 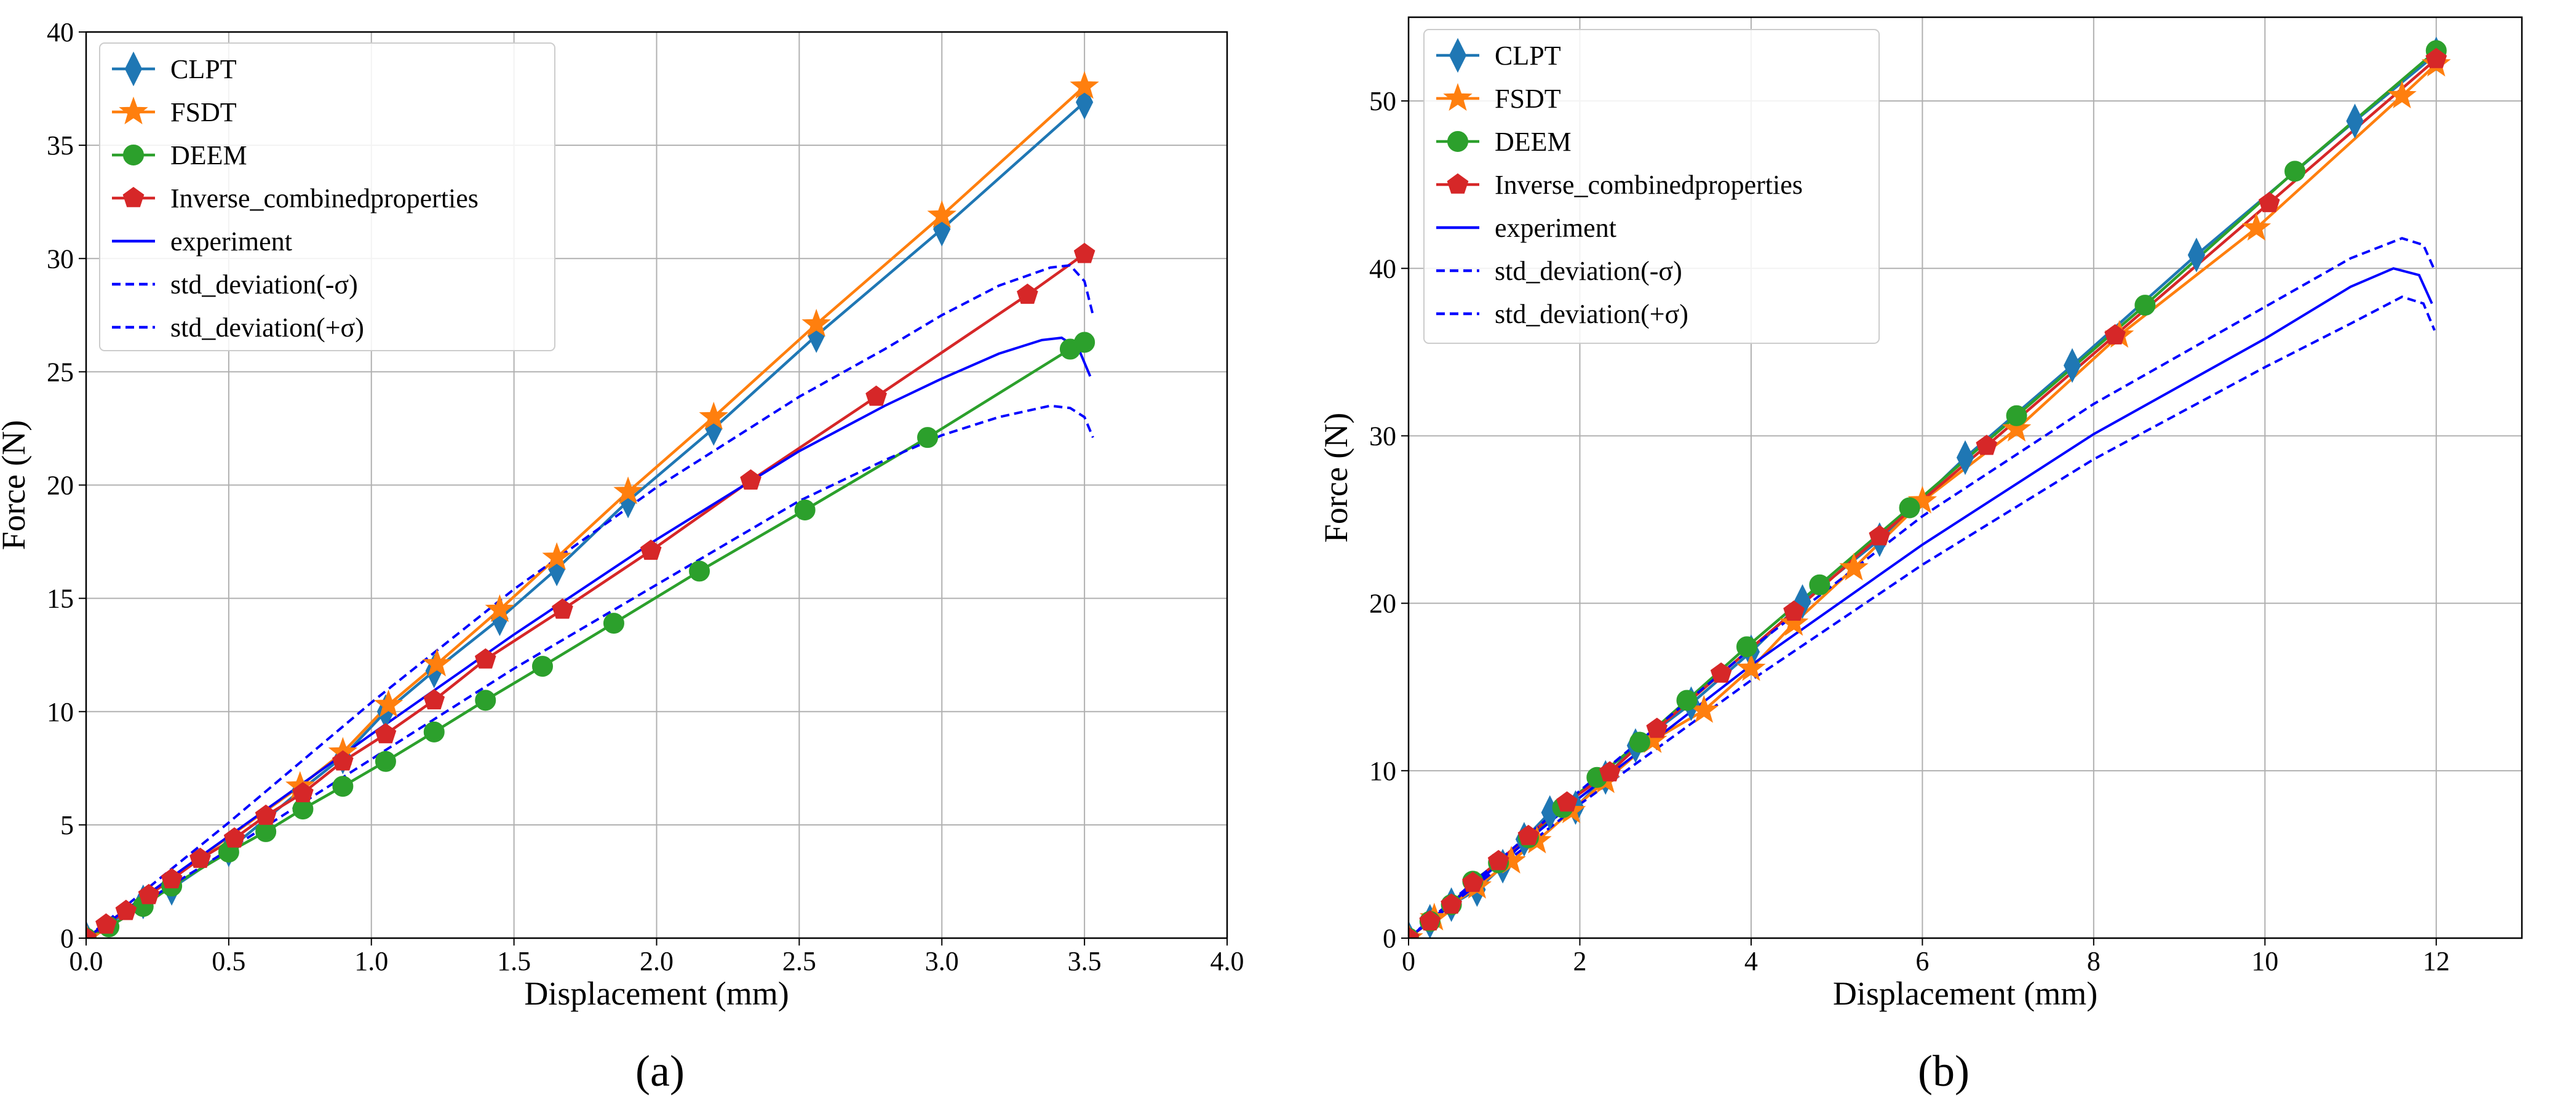 I want to click on y-tick-label: 35, so click(x=60, y=145).